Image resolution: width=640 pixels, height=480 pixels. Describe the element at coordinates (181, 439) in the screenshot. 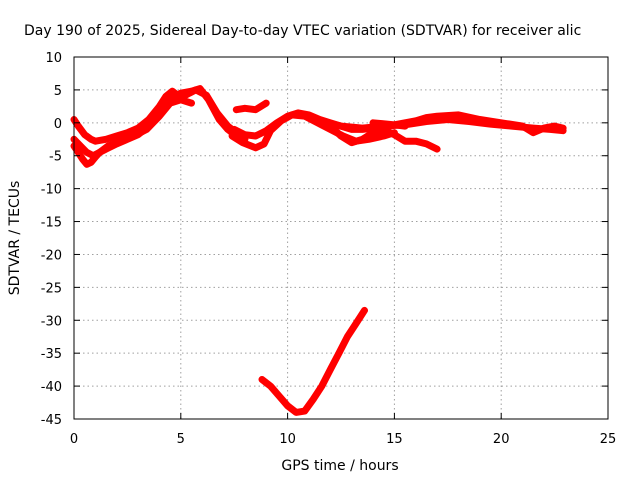

I see `x-tick-label: 5` at that location.